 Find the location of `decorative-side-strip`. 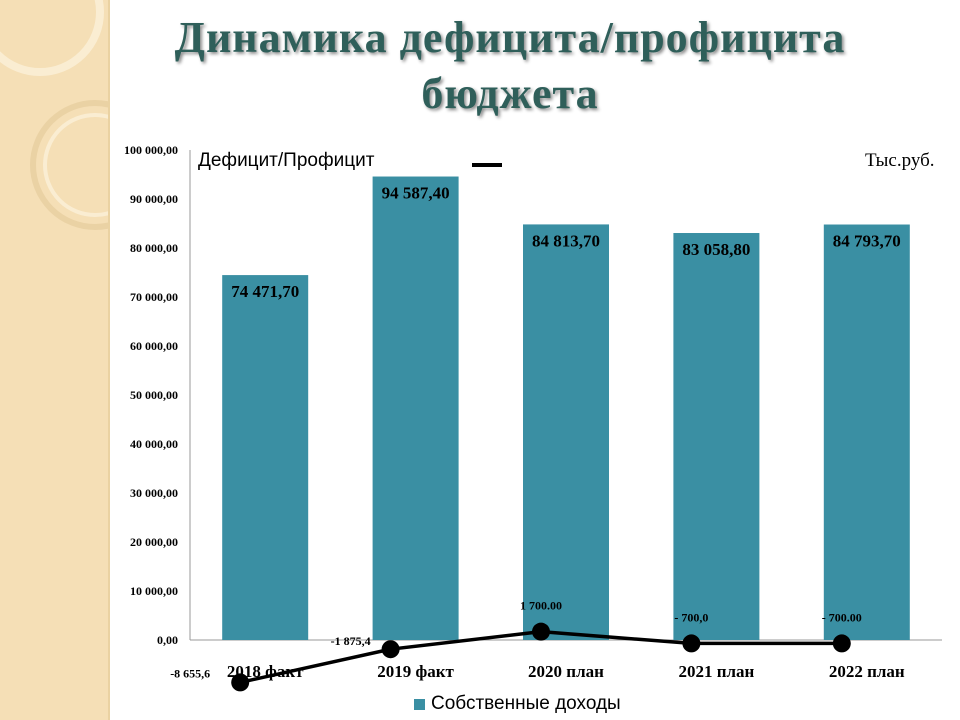

decorative-side-strip is located at coordinates (54, 360).